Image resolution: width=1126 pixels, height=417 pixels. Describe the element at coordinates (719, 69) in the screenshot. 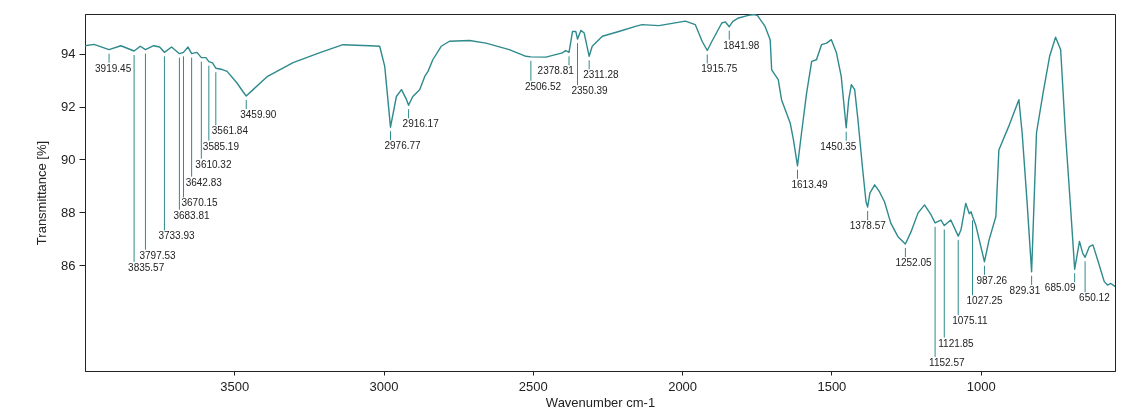

I see `annotation: 1915.75` at that location.